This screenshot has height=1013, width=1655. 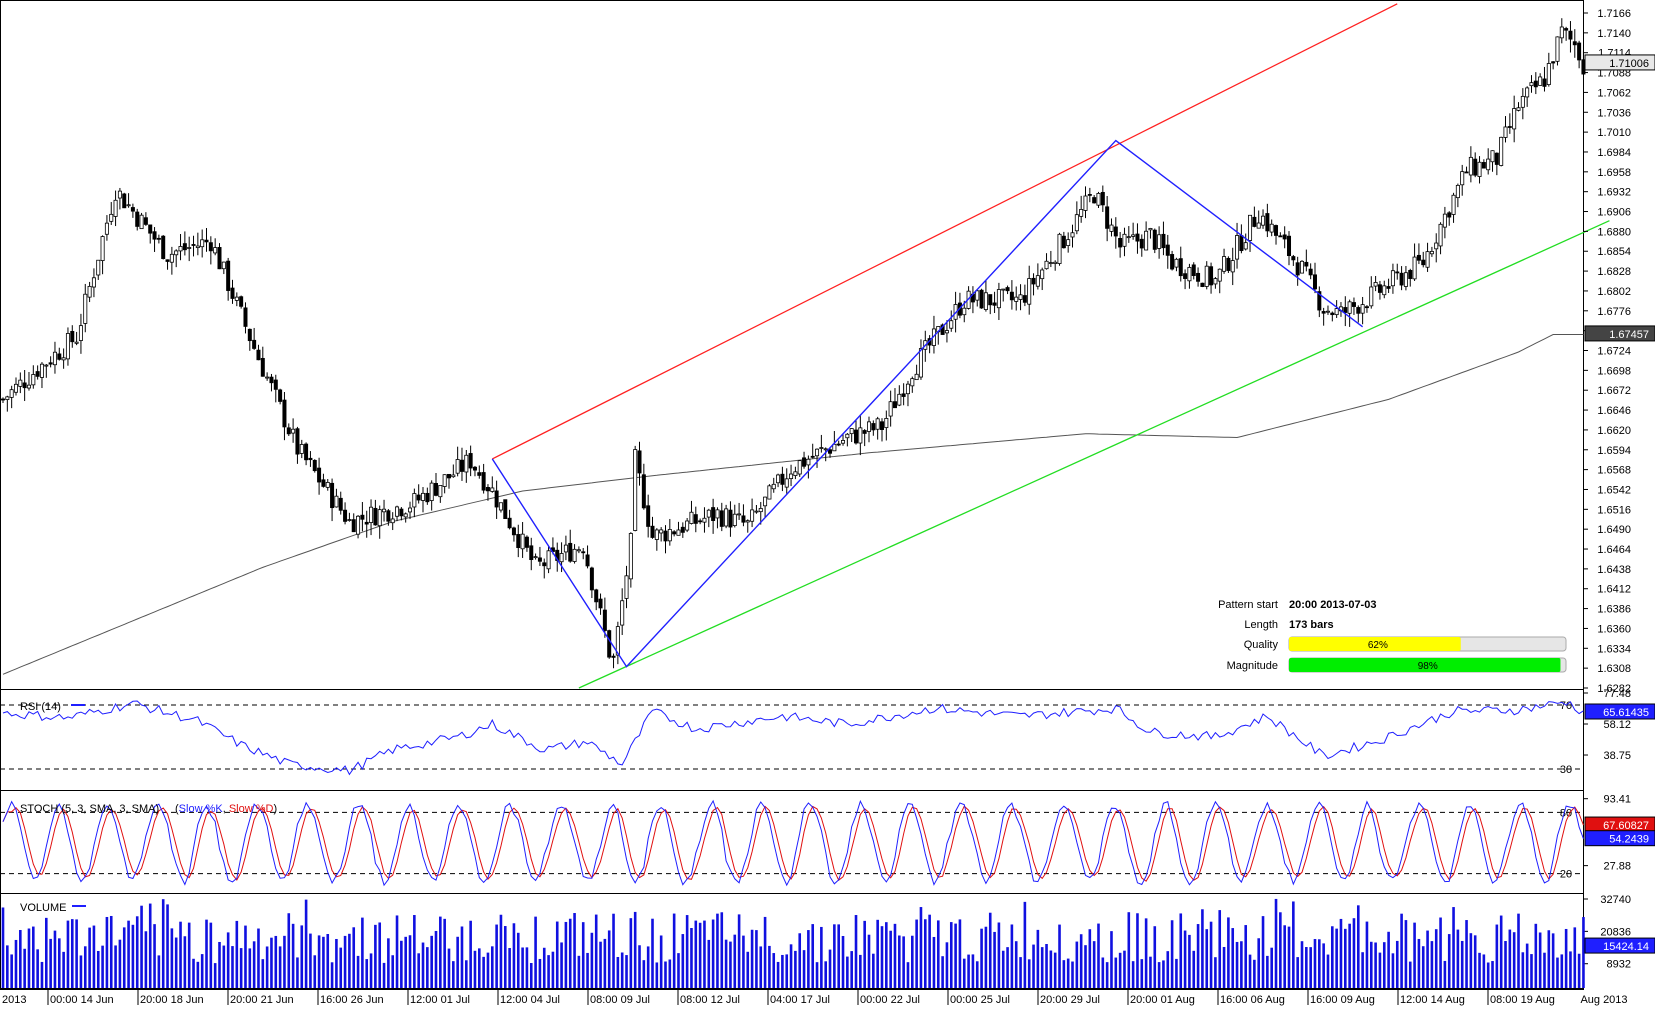 I want to click on stoch-level-label: 80, so click(x=1566, y=813).